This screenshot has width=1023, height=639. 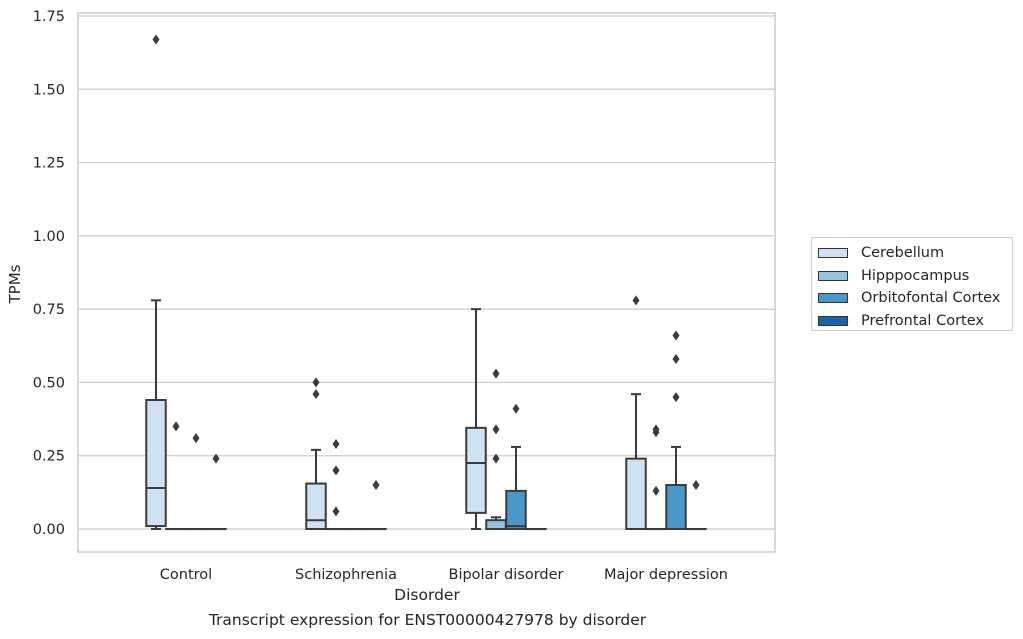 I want to click on y-axis-ticks: 0.00 0.25 0.50 0.75 1.00 1.25 1.50 1.75, so click(x=49, y=273).